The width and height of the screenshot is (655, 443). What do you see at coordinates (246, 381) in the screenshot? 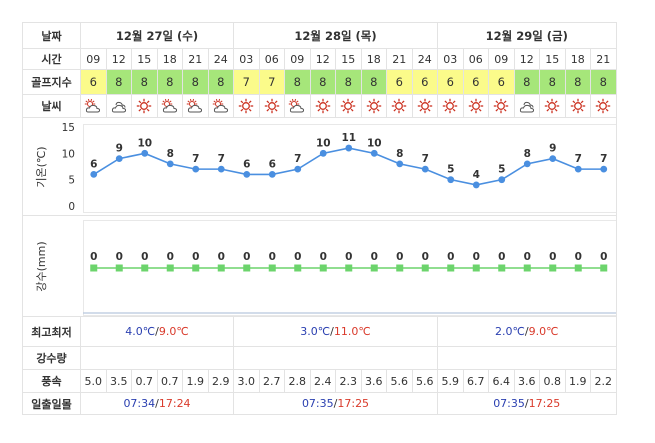
I see `wind-speed-cell: 3.0` at bounding box center [246, 381].